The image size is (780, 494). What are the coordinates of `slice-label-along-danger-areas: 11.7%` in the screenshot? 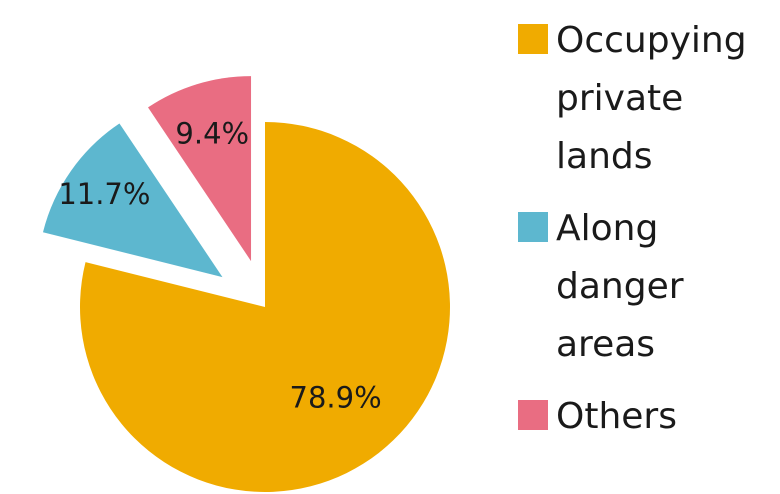 It's located at (104, 194).